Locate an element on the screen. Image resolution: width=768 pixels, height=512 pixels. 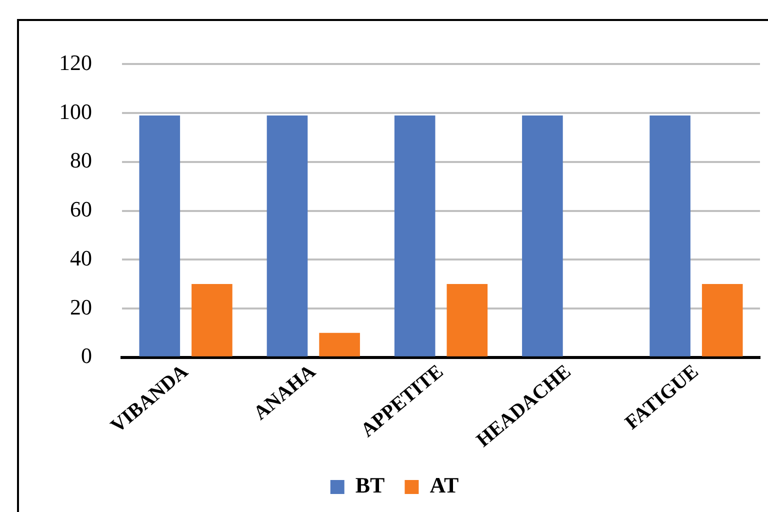
y-tick-label: 40 is located at coordinates (81, 257).